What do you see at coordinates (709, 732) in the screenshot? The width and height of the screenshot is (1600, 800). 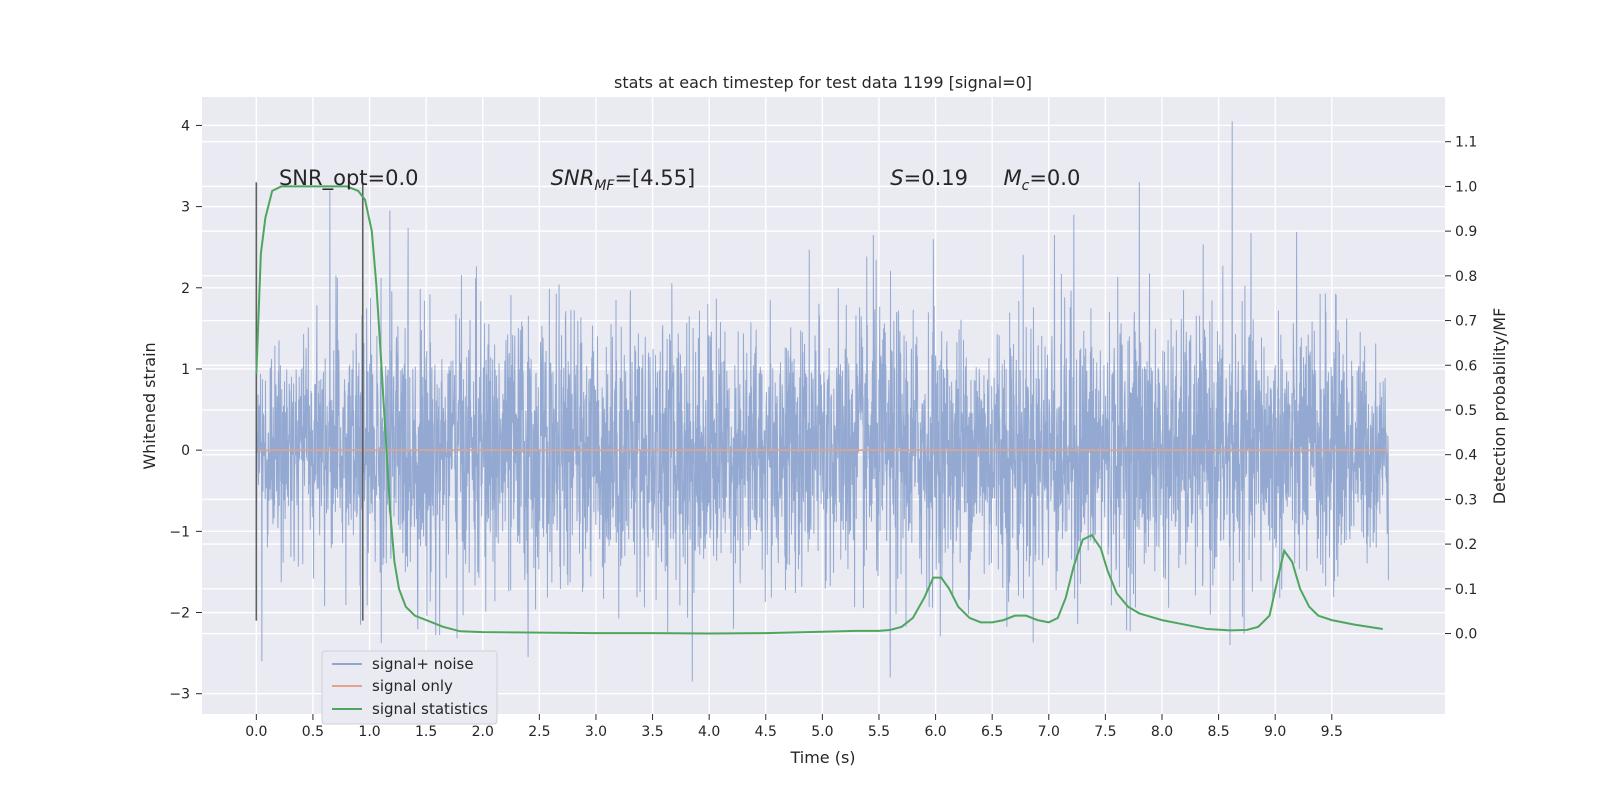 I see `x-tick-label: 4.0` at bounding box center [709, 732].